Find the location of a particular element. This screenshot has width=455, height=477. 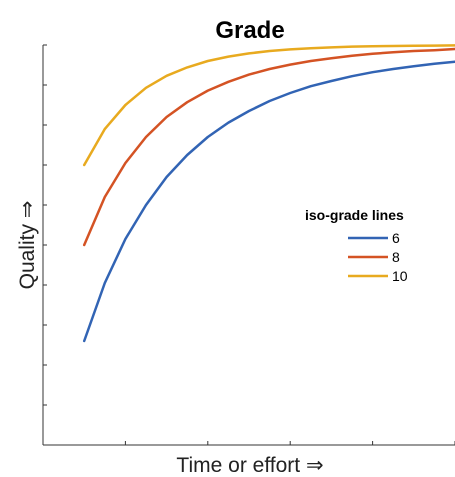

chart-title: Grade is located at coordinates (249, 30).